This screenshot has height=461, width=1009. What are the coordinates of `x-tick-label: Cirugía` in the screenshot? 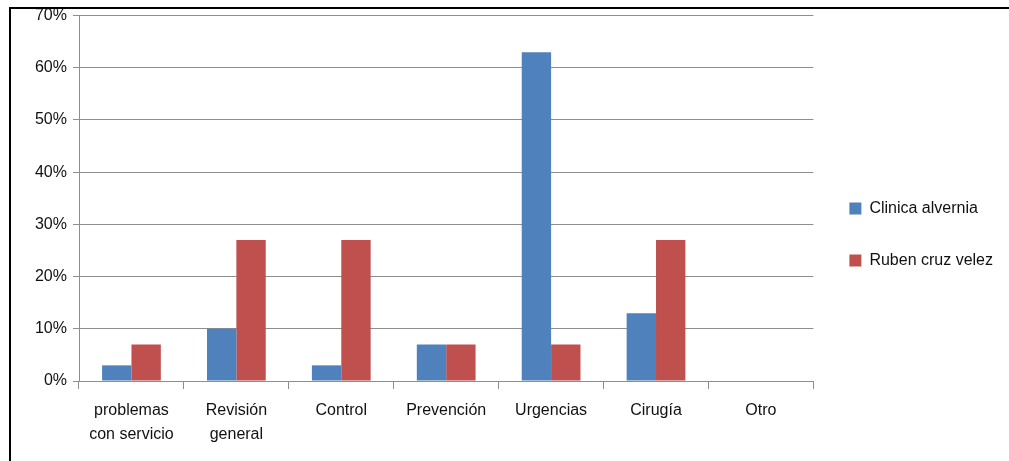 It's located at (656, 410).